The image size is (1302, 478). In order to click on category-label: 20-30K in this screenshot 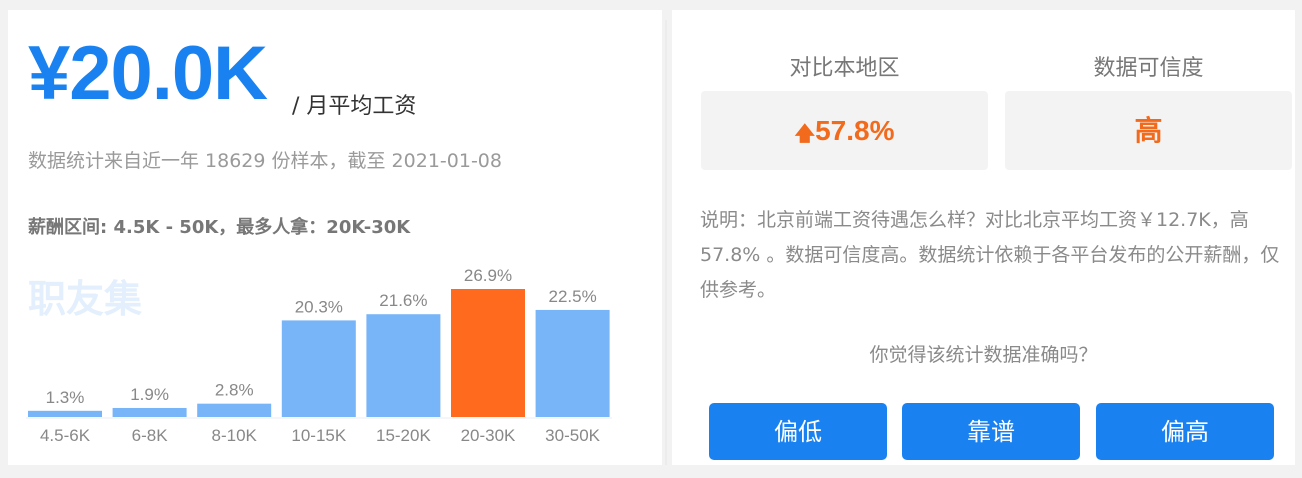, I will do `click(488, 435)`.